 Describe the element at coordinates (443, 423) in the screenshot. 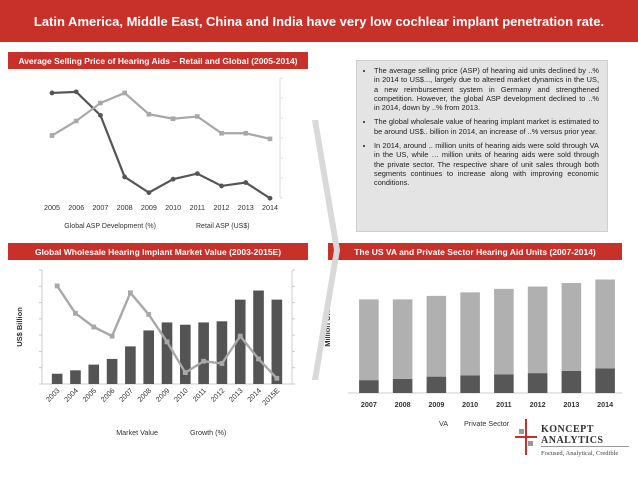

I see `legend-va: VA` at that location.